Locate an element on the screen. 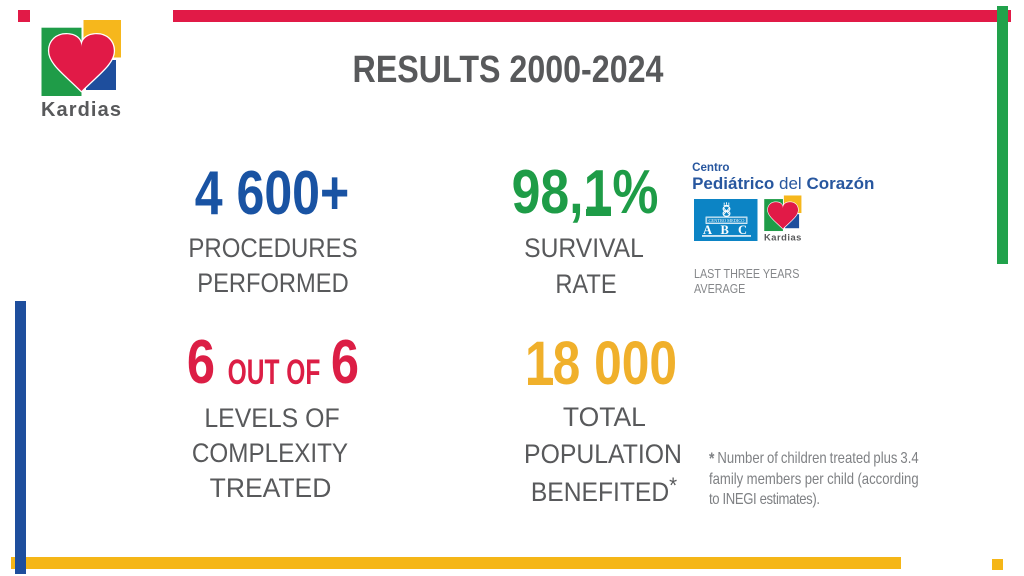 The height and width of the screenshot is (576, 1024). svg-text: CENTRO MEDICO is located at coordinates (727, 220).